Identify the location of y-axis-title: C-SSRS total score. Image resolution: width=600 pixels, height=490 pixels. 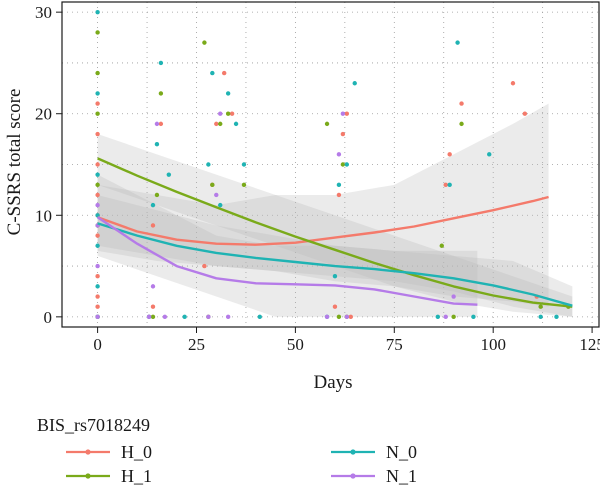
(14, 162).